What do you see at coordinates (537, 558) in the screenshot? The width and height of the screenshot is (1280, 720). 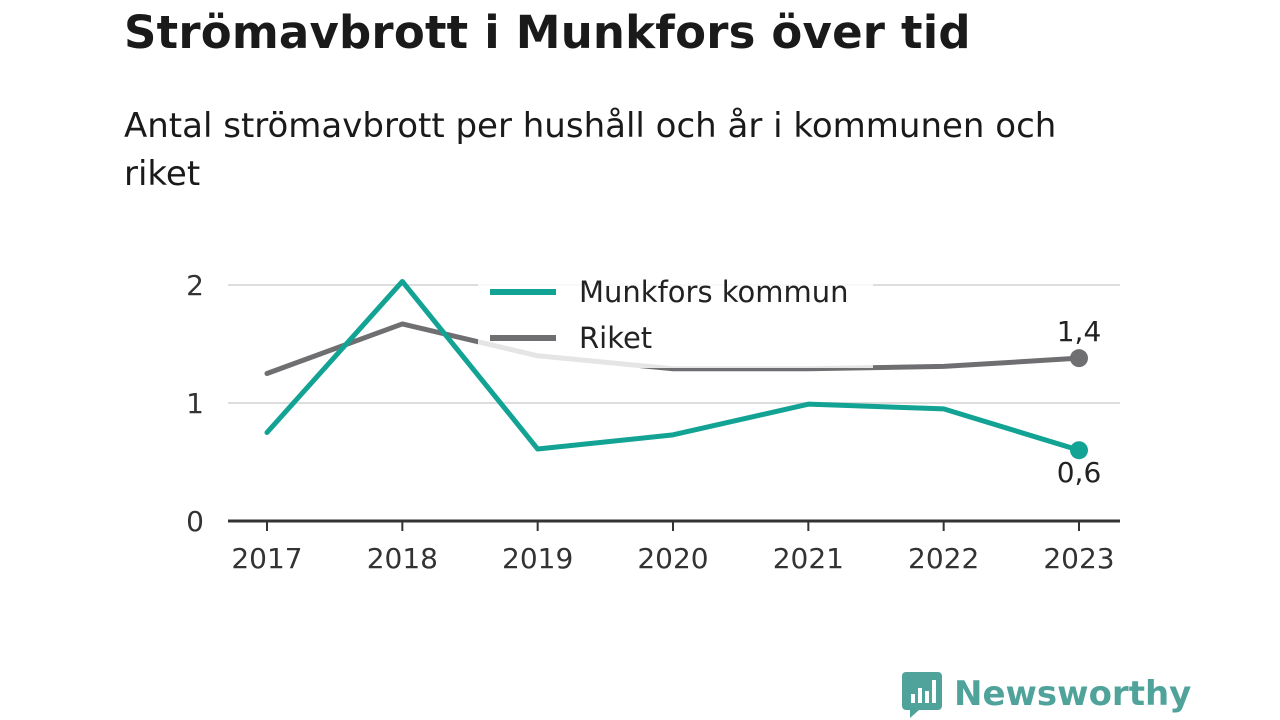 I see `x-tick-label: 2019` at bounding box center [537, 558].